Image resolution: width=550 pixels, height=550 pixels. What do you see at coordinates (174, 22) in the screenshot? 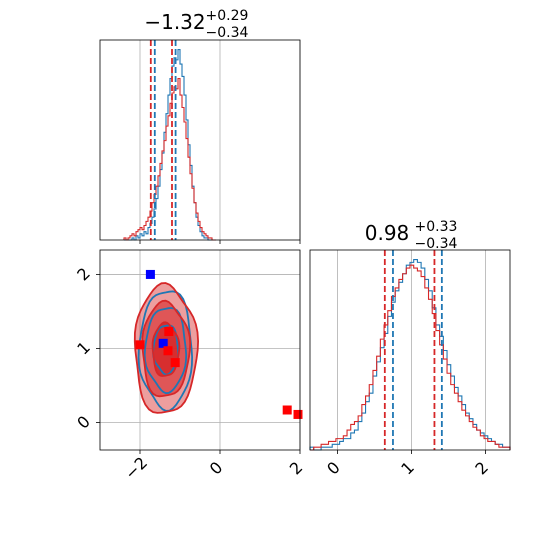
I see `p1-title-value: −1.32` at bounding box center [174, 22].